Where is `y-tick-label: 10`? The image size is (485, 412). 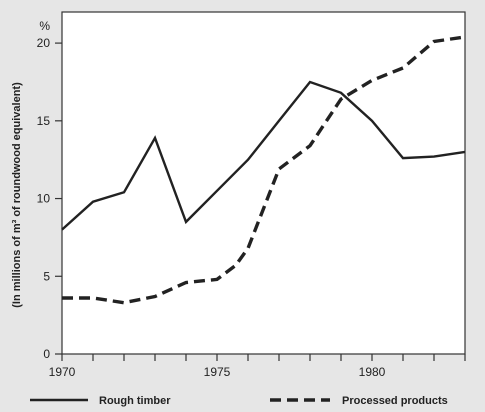 y-tick-label: 10 is located at coordinates (44, 199).